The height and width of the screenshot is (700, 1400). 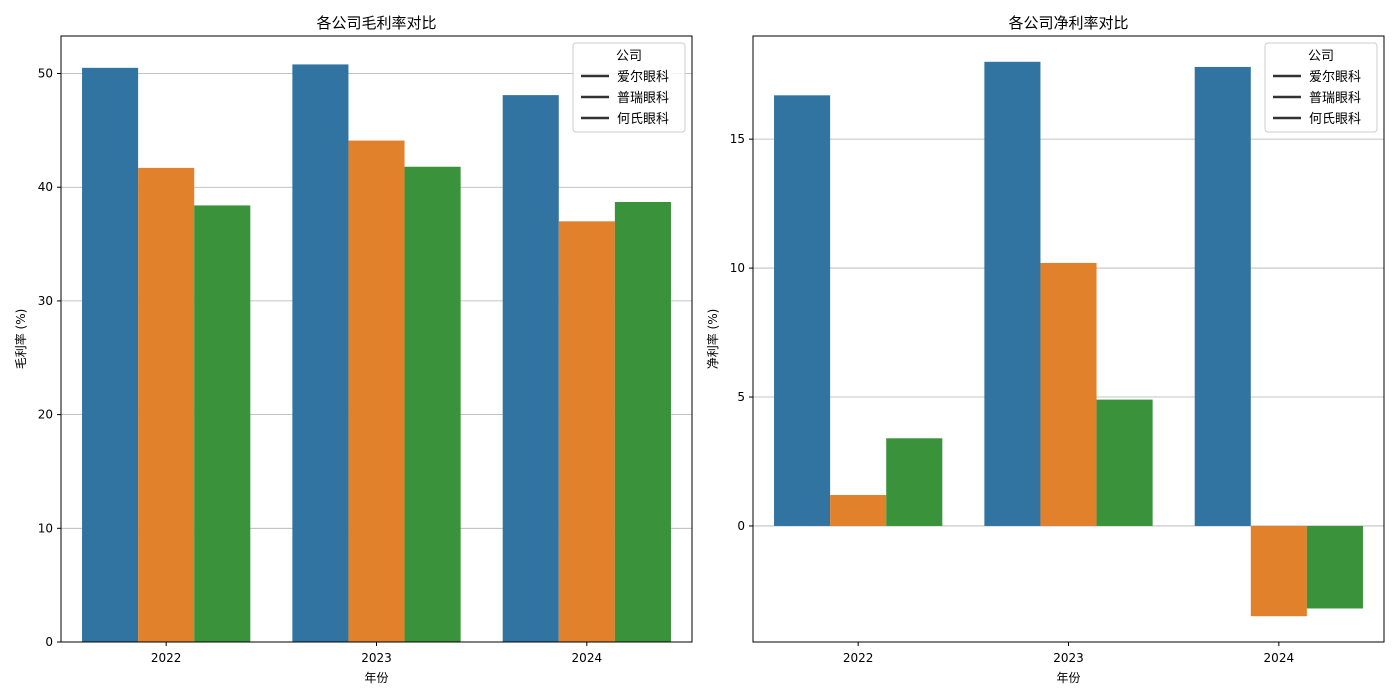 What do you see at coordinates (741, 397) in the screenshot?
I see `y-tick-label: 5` at bounding box center [741, 397].